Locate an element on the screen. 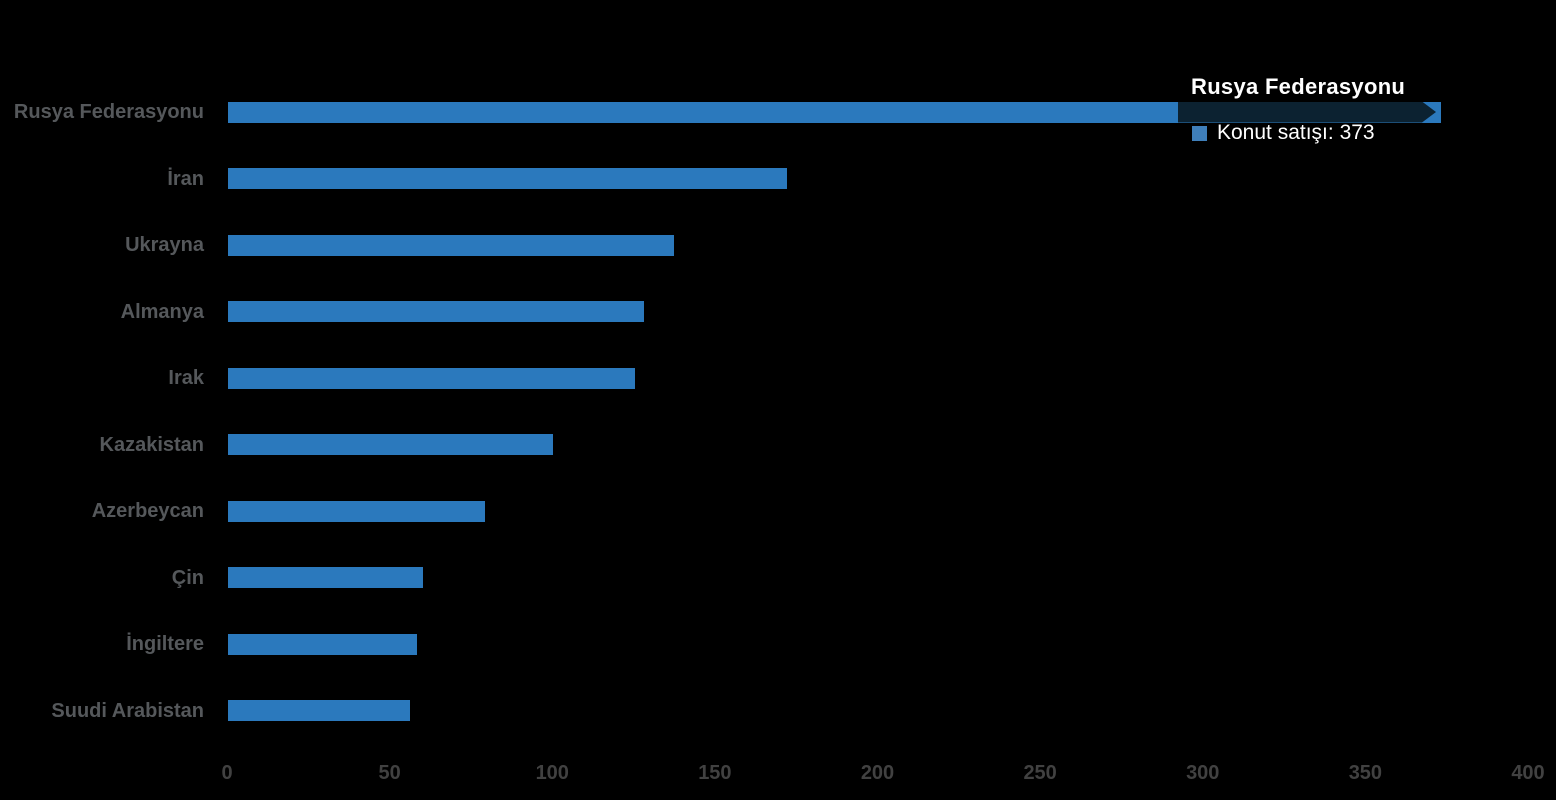 This screenshot has width=1556, height=800. category-label: Irak is located at coordinates (186, 378).